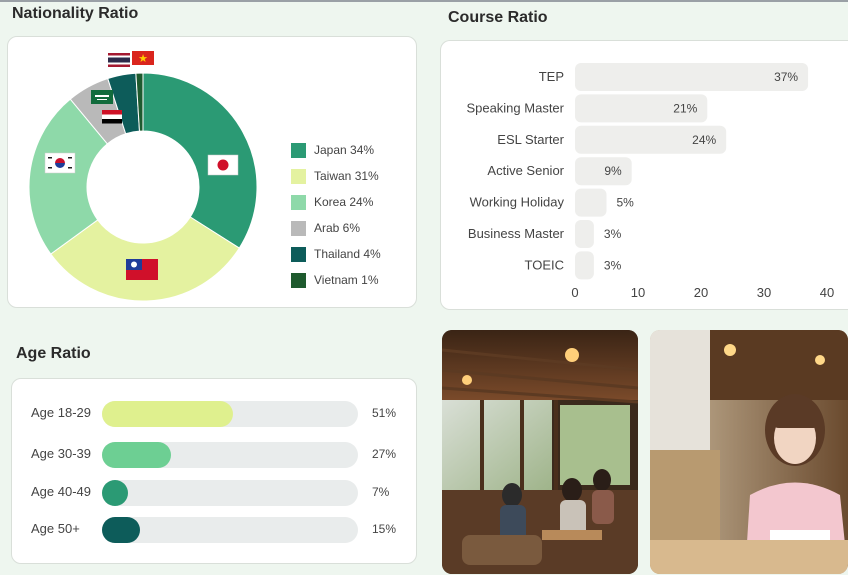 This screenshot has width=848, height=575. I want to click on cafe-group-photo, so click(540, 452).